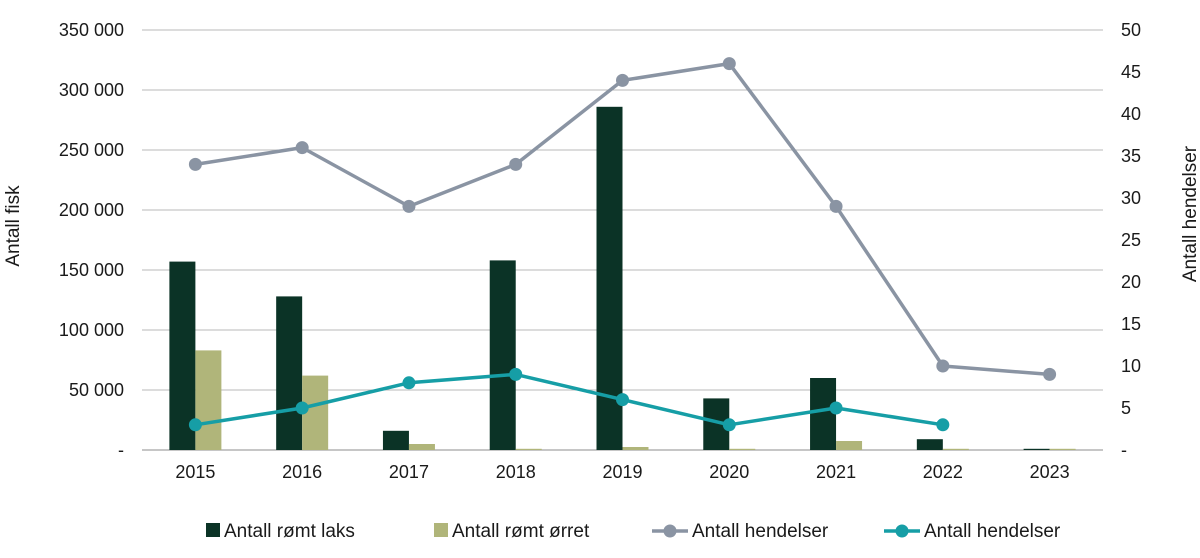  I want to click on y-tick-label: 100 000, so click(91, 330).